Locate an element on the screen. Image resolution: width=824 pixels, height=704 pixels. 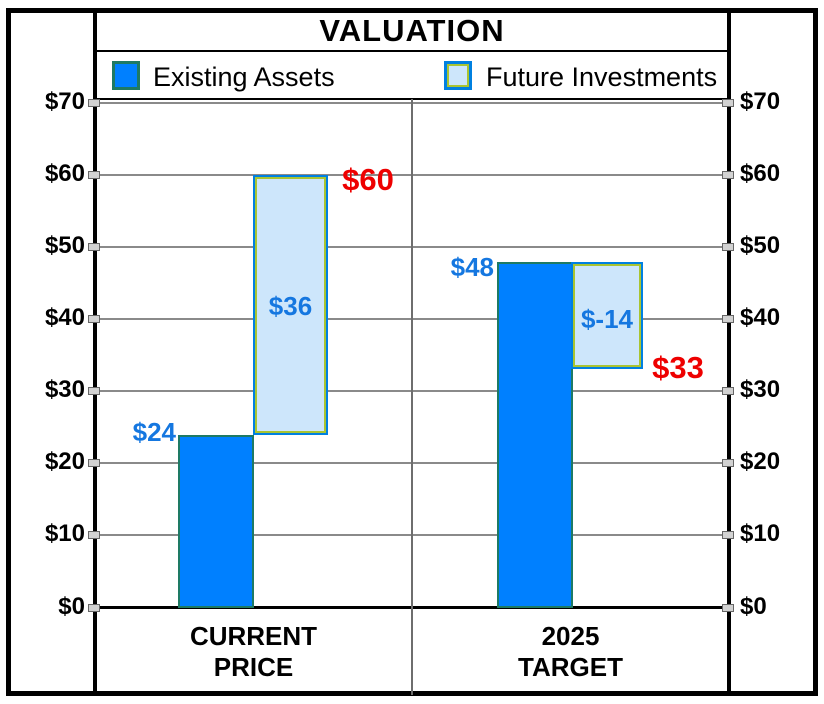
y-axis-right is located at coordinates (729, 352).